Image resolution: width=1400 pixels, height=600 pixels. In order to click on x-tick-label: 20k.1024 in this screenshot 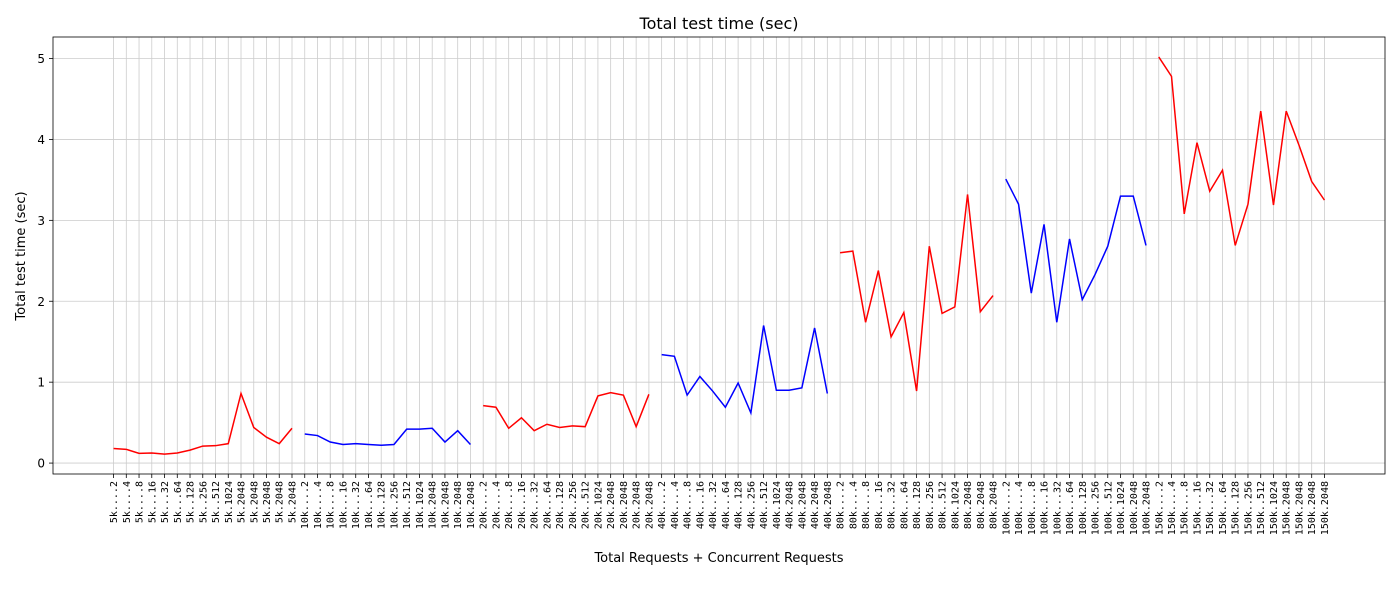, I will do `click(598, 505)`.